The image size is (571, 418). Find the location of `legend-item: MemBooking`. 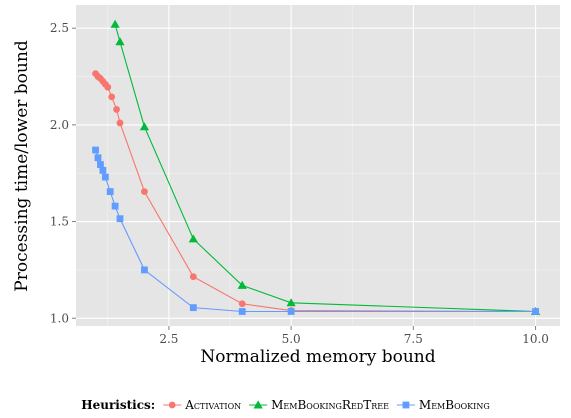

legend-item: MemBooking is located at coordinates (443, 405).